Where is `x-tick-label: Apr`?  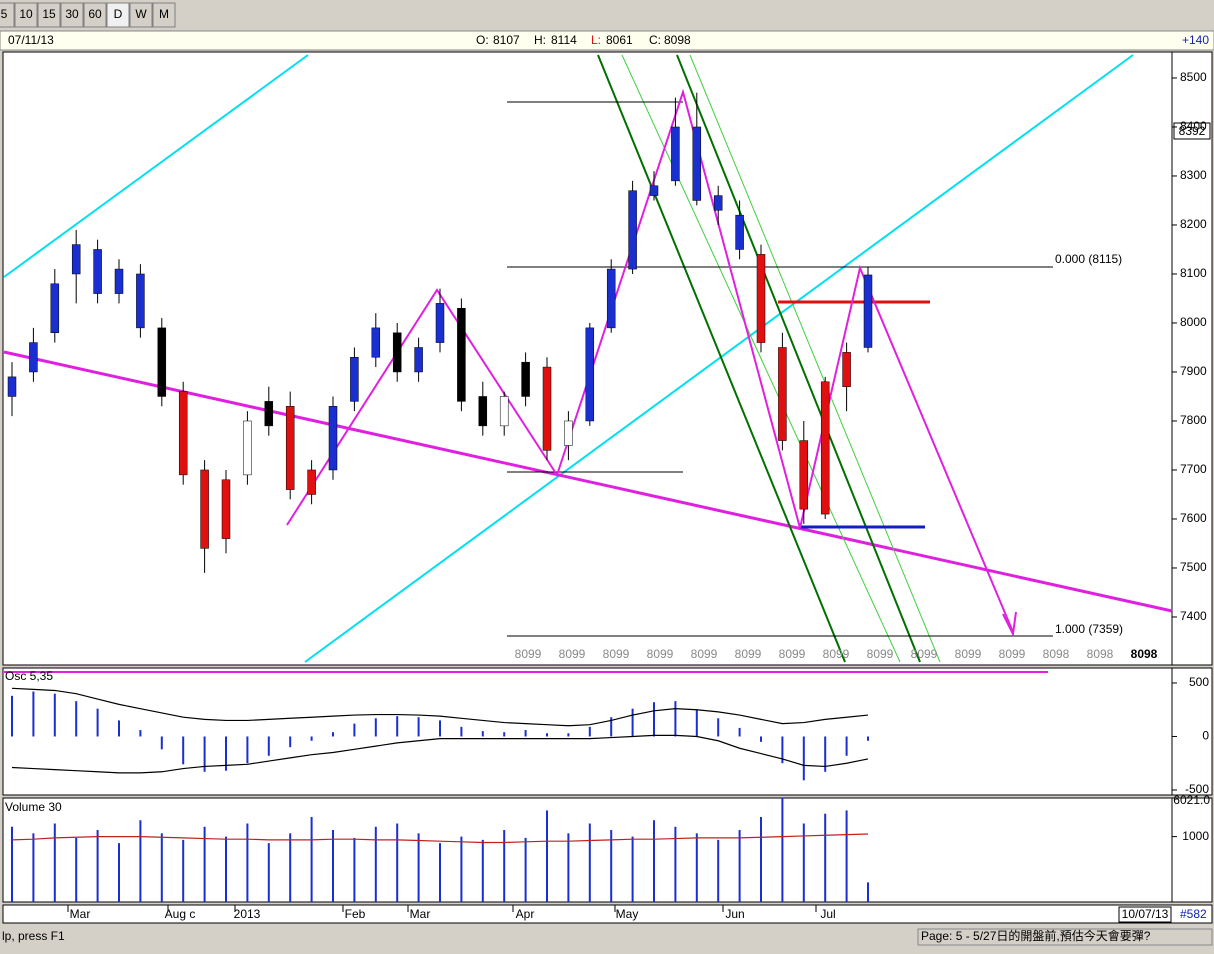
x-tick-label: Apr is located at coordinates (525, 914).